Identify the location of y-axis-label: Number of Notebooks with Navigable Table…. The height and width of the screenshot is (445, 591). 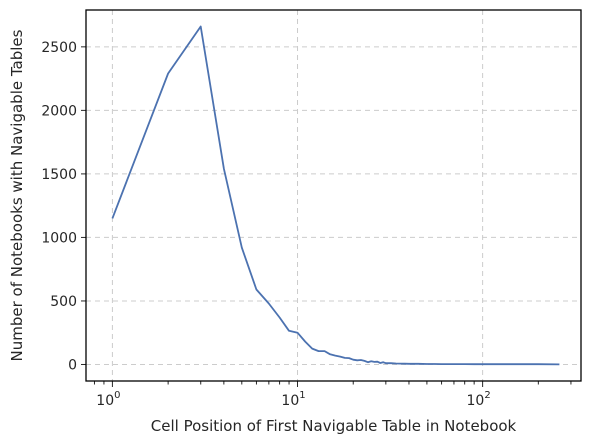
(17, 195).